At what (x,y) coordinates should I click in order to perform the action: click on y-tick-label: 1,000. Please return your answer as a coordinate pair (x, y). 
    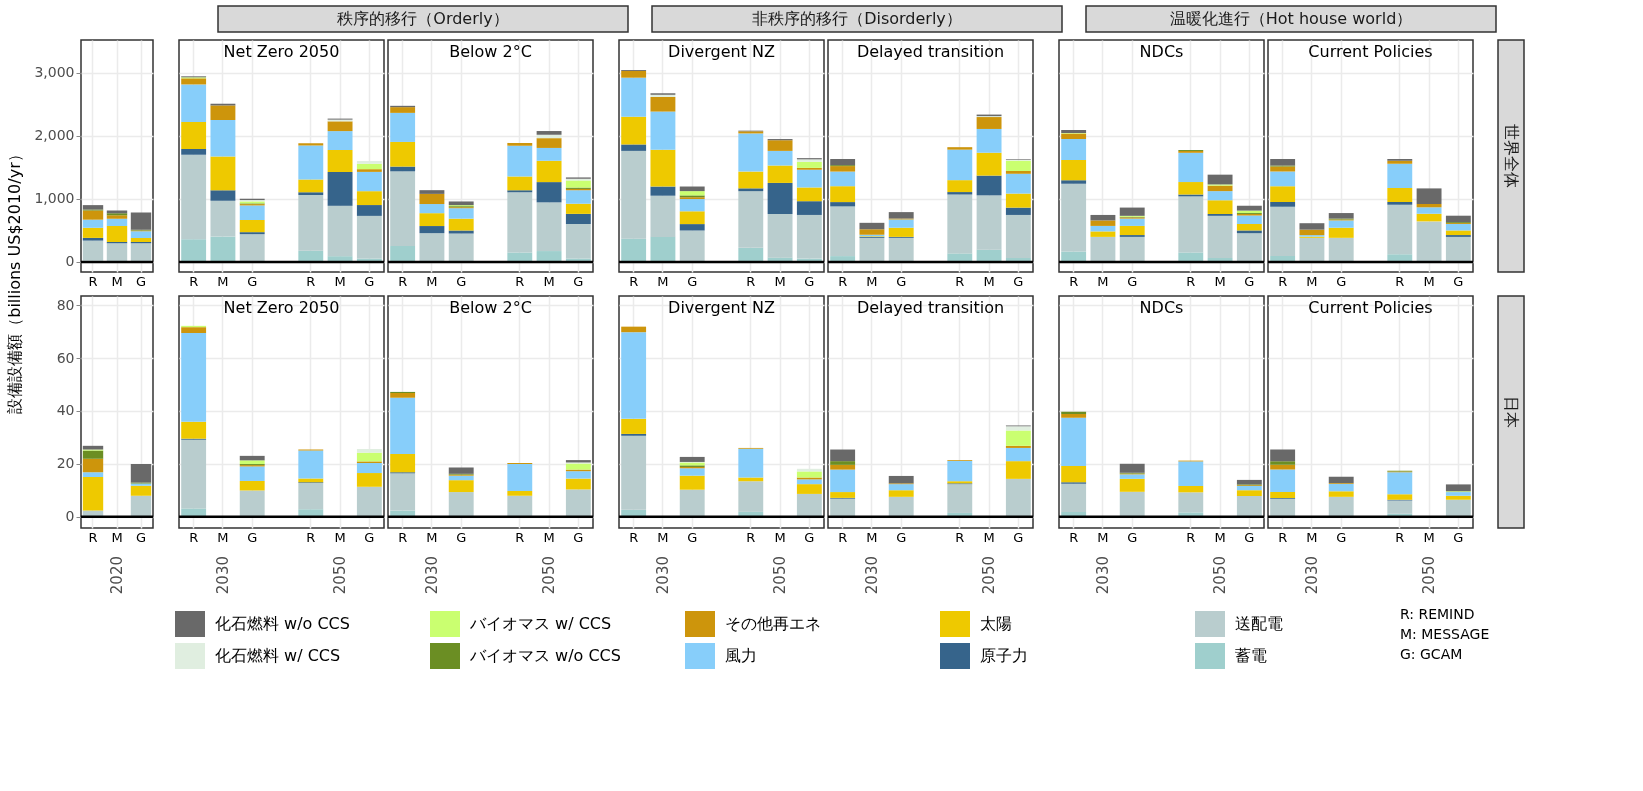
    Looking at the image, I should click on (54, 198).